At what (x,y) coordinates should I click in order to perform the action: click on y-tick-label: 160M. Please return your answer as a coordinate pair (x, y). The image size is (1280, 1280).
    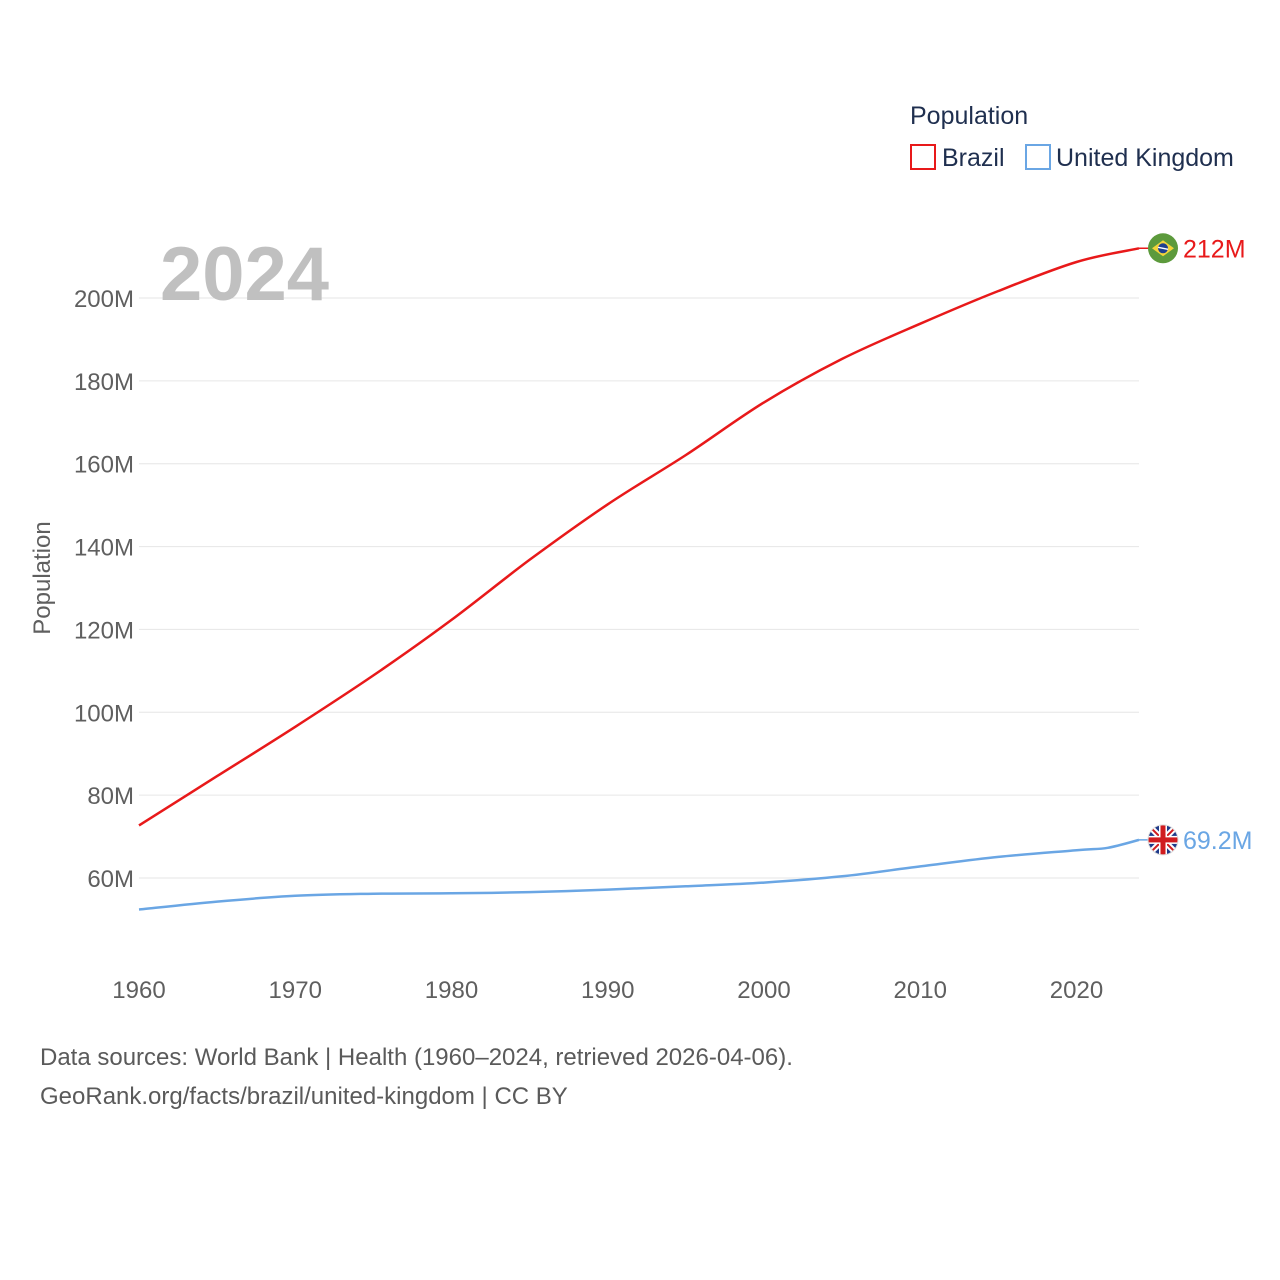
    Looking at the image, I should click on (104, 465).